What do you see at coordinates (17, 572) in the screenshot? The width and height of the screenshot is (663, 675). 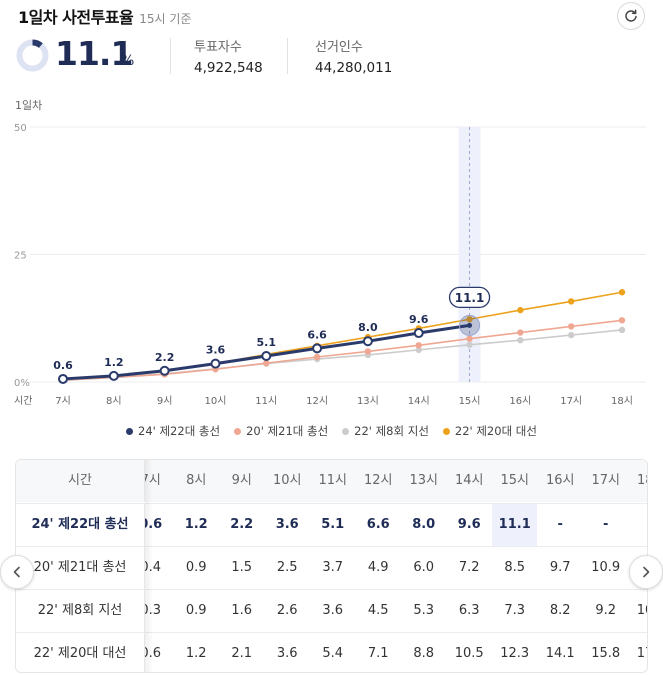 I see `scroll-left-button` at bounding box center [17, 572].